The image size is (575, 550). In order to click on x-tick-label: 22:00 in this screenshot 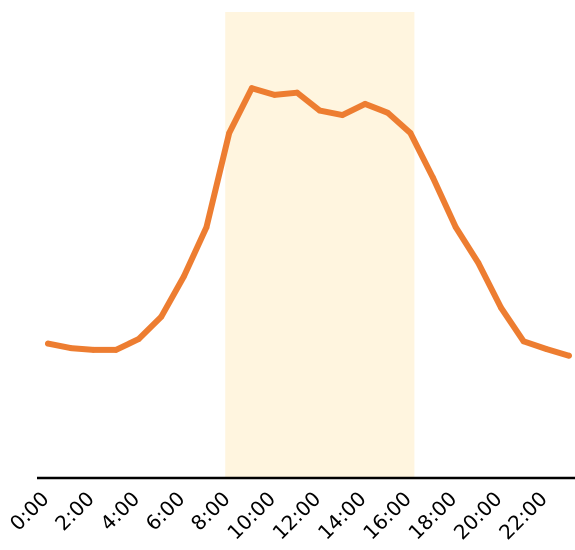, I will do `click(523, 516)`.